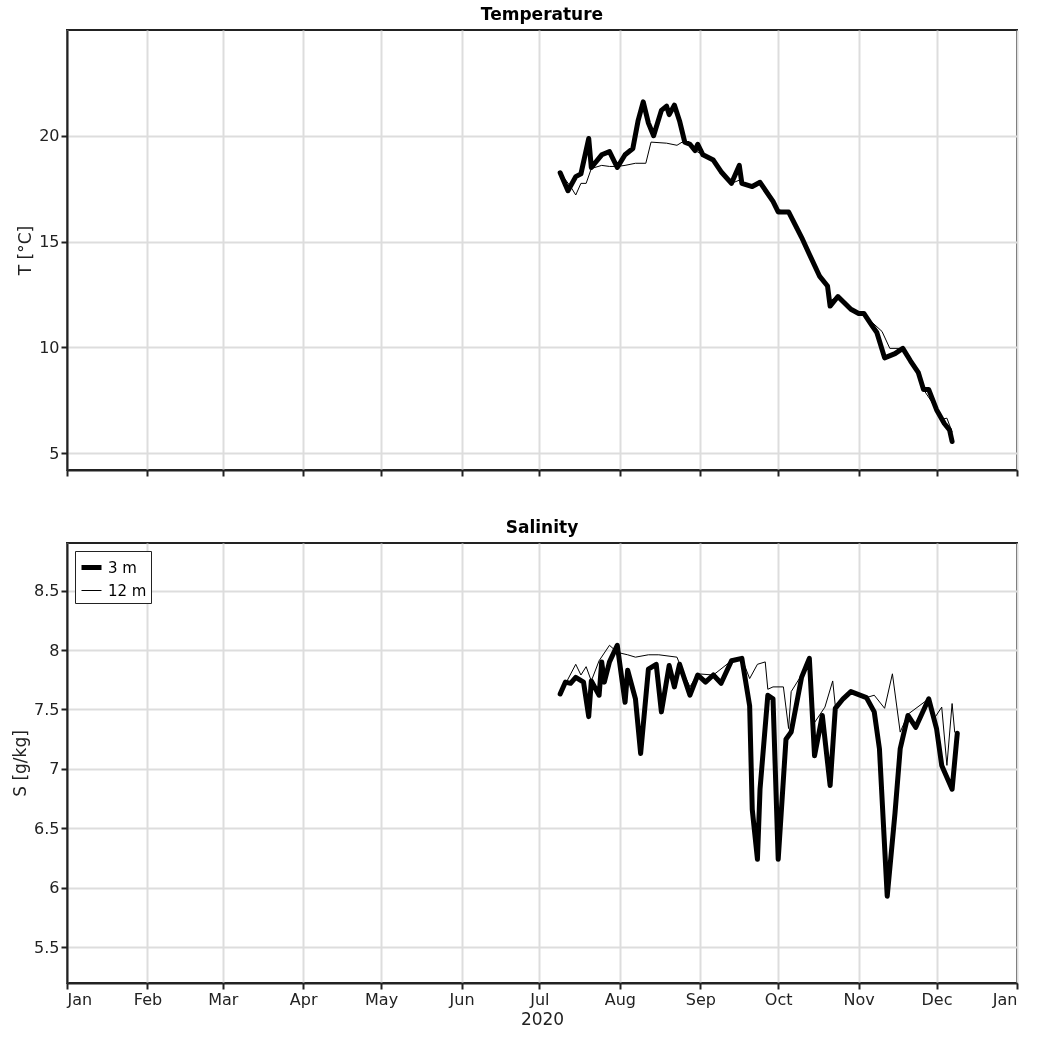 This screenshot has height=1054, width=1051. I want to click on legend-label: 3 m, so click(122, 567).